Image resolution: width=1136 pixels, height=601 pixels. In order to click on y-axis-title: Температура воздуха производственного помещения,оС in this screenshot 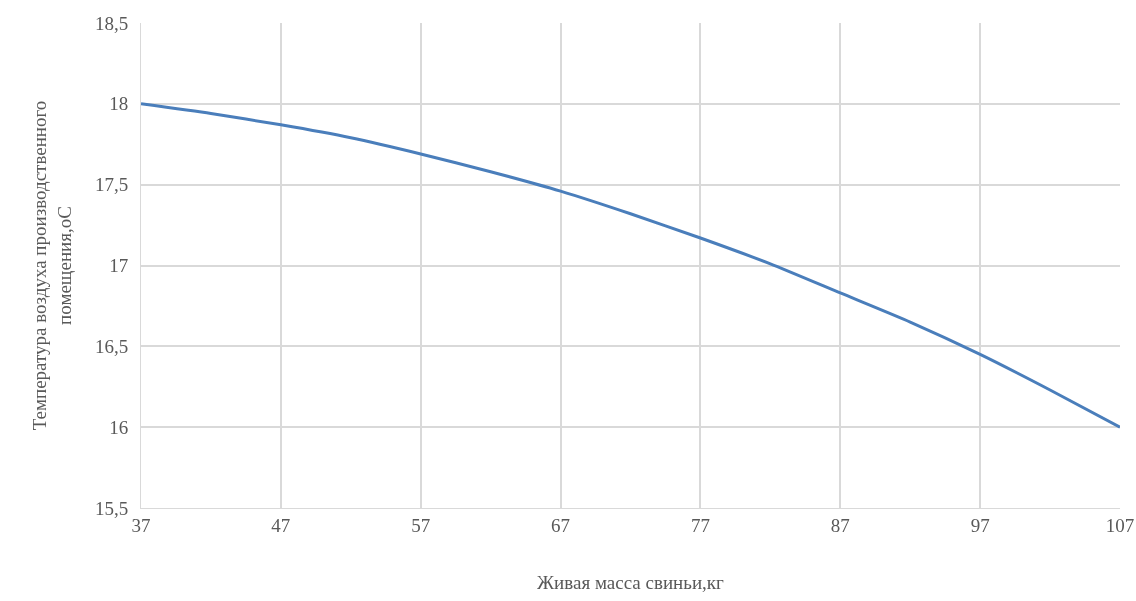, I will do `click(52, 265)`.